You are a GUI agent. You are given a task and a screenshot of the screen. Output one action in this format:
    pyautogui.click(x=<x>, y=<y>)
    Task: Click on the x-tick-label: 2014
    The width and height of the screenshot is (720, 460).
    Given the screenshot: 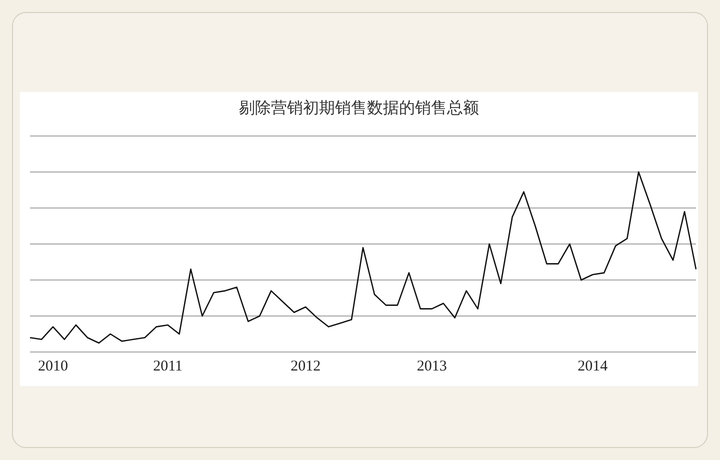 What is the action you would take?
    pyautogui.click(x=593, y=366)
    